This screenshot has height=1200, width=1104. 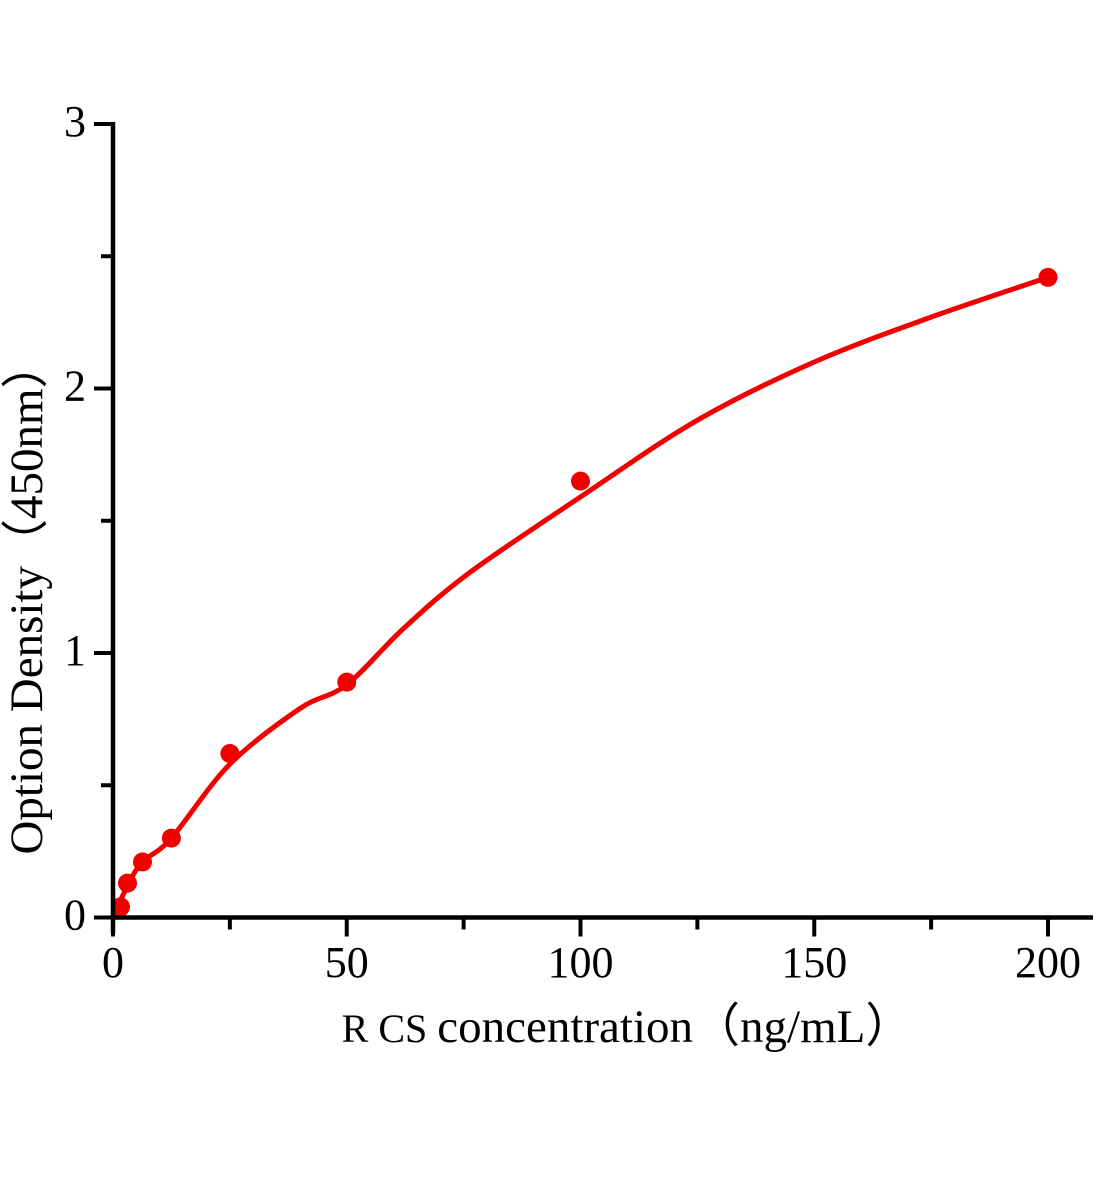 I want to click on x-axis-title-prefix: R CS, so click(x=390, y=1028).